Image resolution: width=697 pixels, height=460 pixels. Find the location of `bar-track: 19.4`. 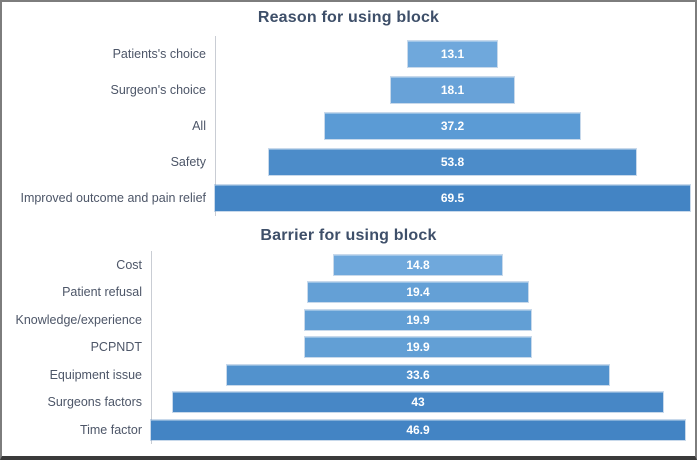

bar-track: 19.4 is located at coordinates (418, 293).